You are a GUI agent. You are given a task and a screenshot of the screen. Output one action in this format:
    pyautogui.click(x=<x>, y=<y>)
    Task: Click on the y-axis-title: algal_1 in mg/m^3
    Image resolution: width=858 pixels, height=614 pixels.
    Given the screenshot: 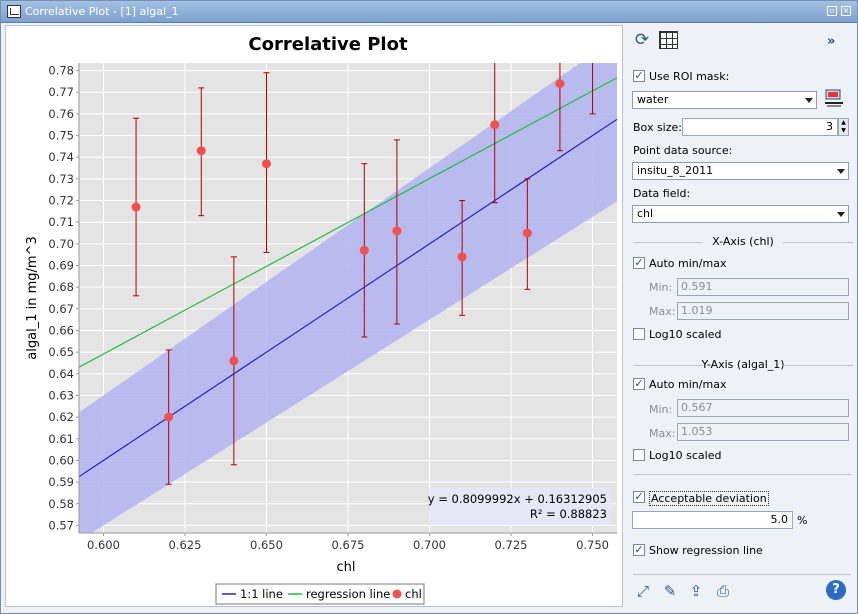 What is the action you would take?
    pyautogui.click(x=32, y=297)
    